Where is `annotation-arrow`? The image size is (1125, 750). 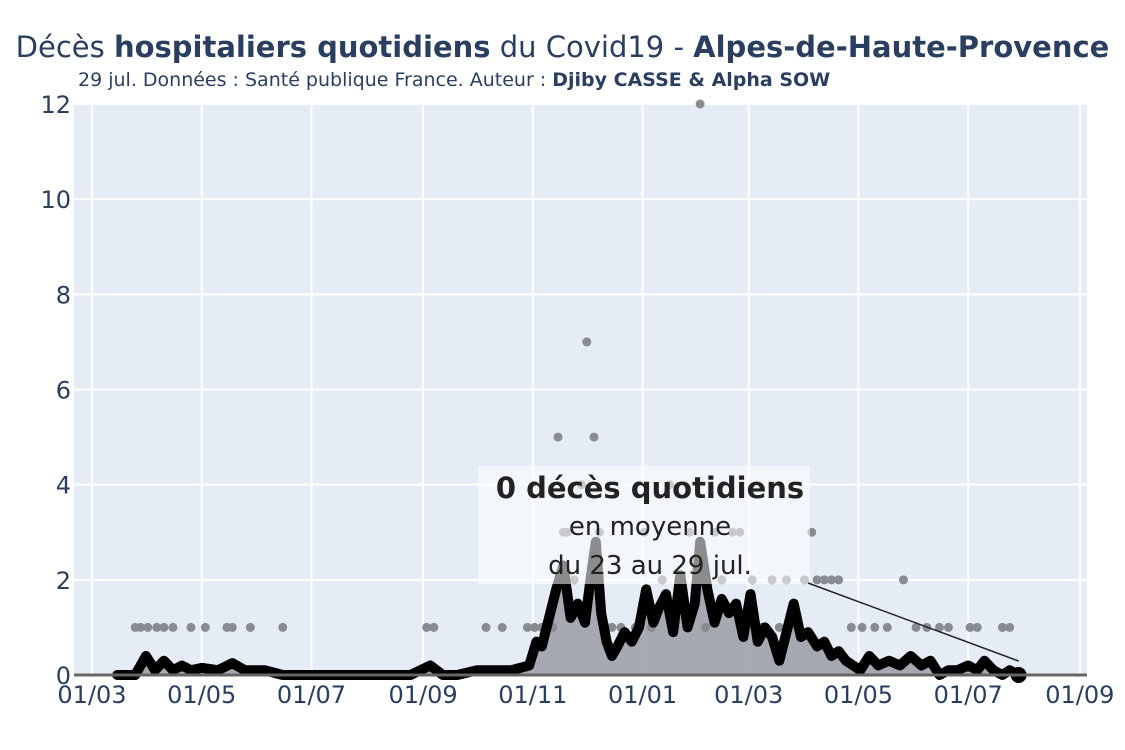
annotation-arrow is located at coordinates (913, 622).